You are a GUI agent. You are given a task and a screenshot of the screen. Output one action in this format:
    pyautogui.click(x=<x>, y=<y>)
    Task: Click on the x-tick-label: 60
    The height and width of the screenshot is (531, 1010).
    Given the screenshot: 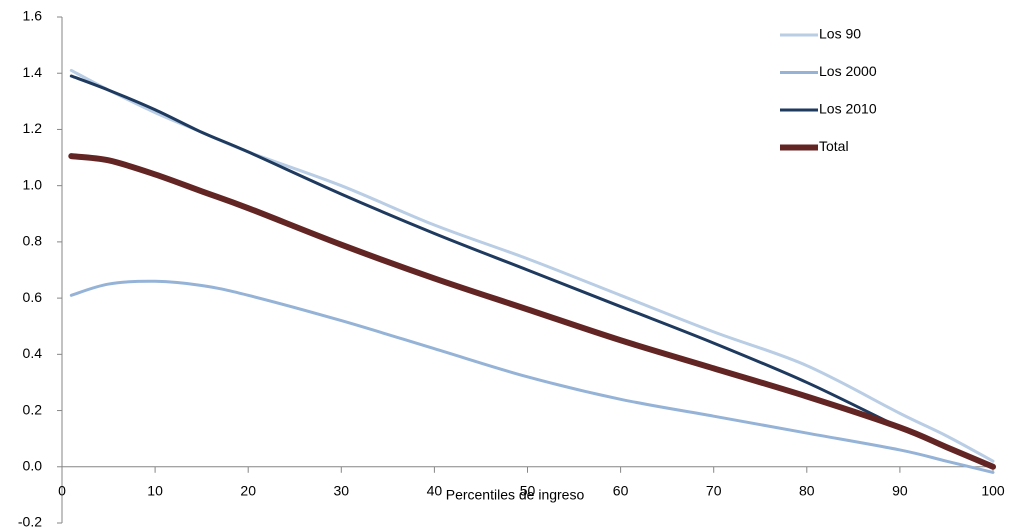 What is the action you would take?
    pyautogui.click(x=621, y=490)
    